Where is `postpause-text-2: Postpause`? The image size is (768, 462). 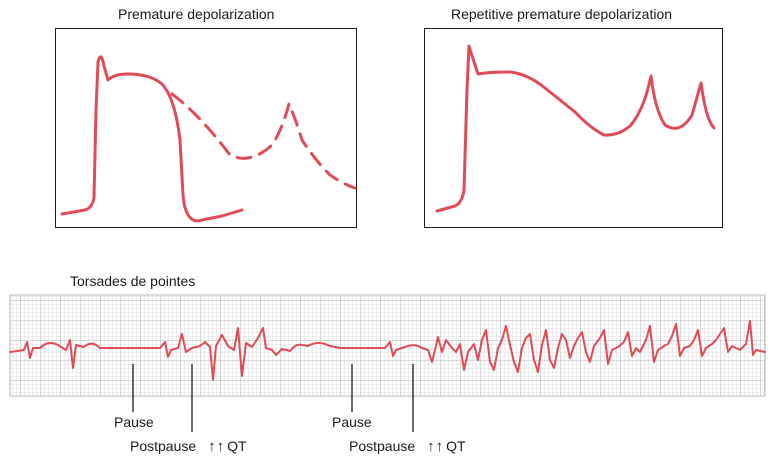
postpause-text-2: Postpause is located at coordinates (382, 446).